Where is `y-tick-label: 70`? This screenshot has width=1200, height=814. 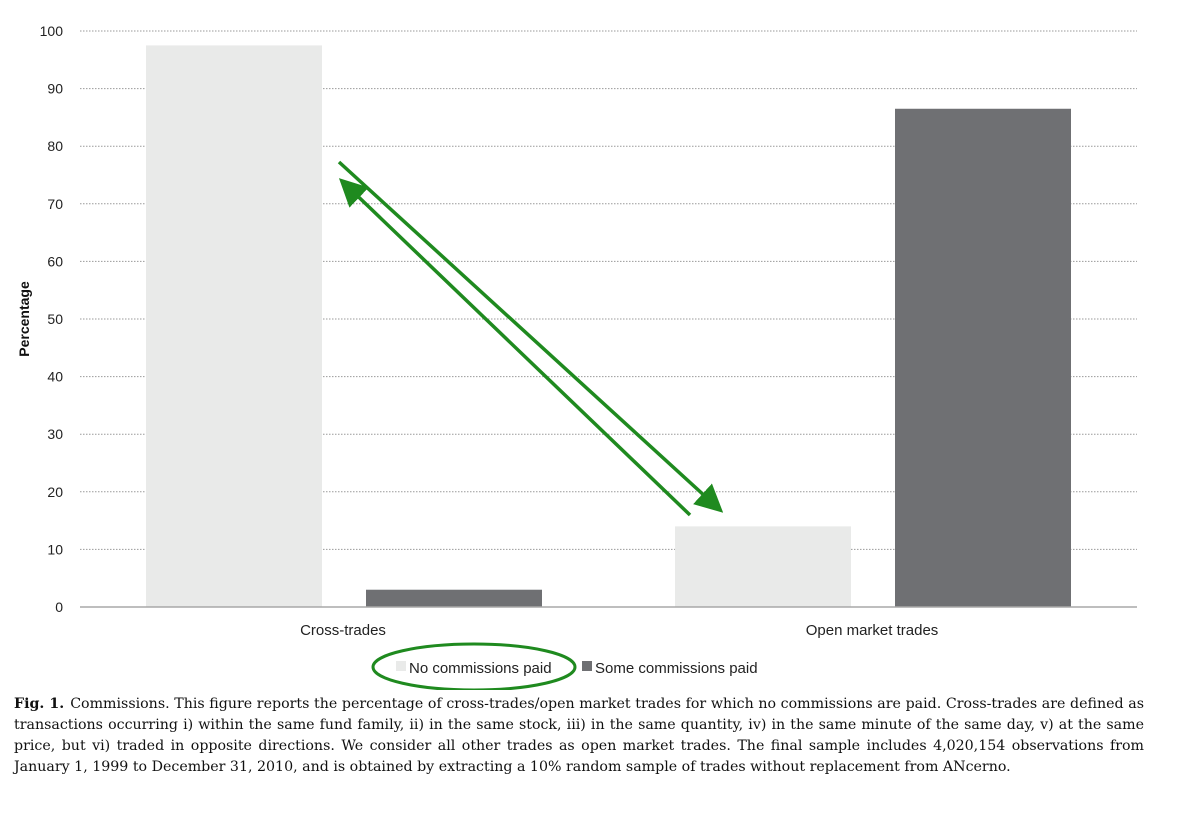
y-tick-label: 70 is located at coordinates (55, 204).